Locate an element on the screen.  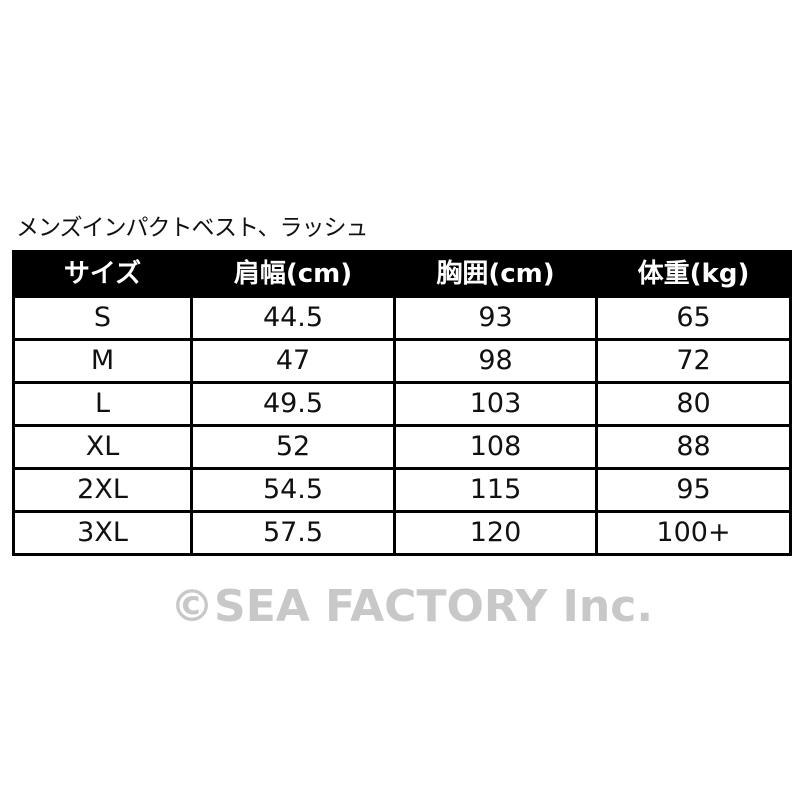
table-row: L 49.5 103 80 is located at coordinates (402, 404).